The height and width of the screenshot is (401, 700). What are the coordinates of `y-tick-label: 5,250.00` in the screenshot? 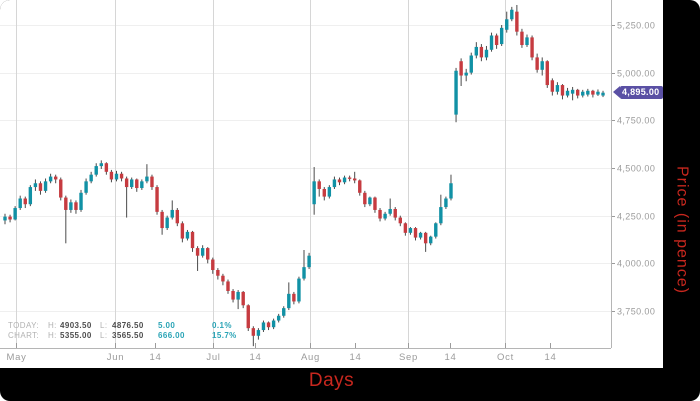 It's located at (636, 26).